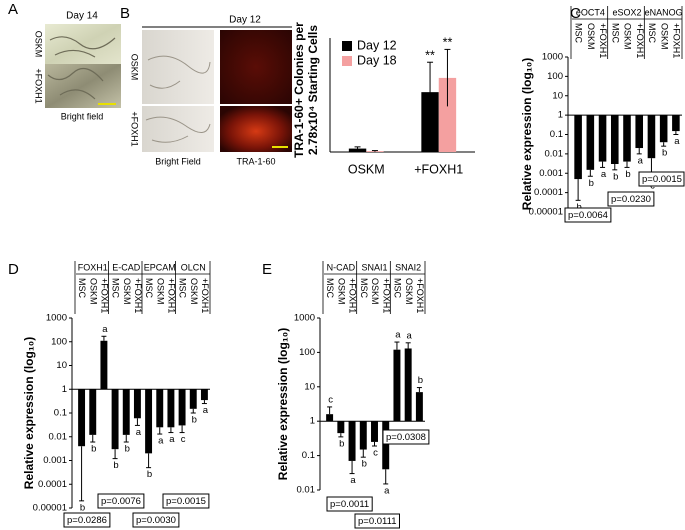  Describe the element at coordinates (255, 161) in the screenshot. I see `image-caption: TRA-1-60` at that location.